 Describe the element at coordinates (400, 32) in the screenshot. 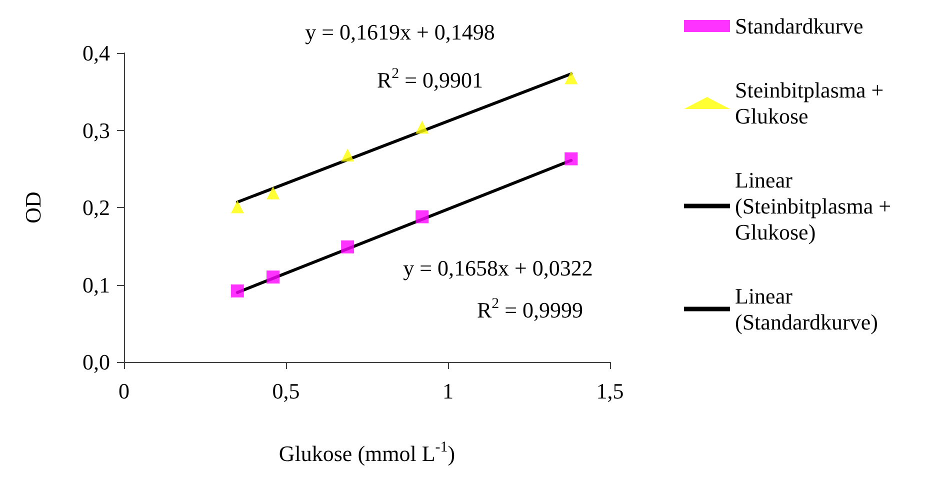

I see `text: y = 0,1619x + 0,1498` at that location.